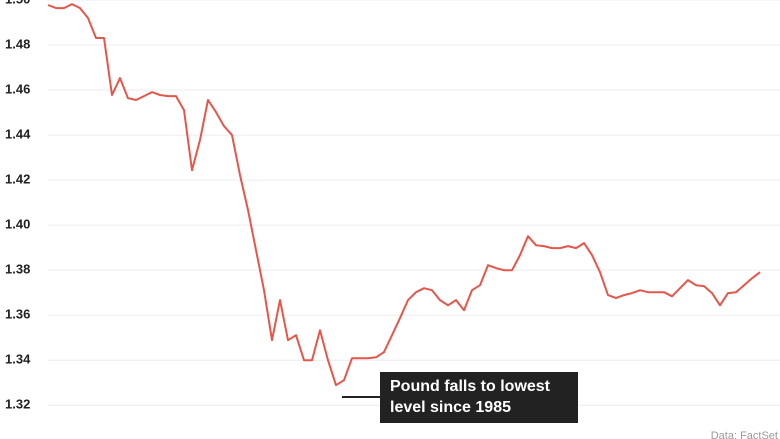 The height and width of the screenshot is (439, 780). I want to click on y-tick-label: 1.44, so click(18, 134).